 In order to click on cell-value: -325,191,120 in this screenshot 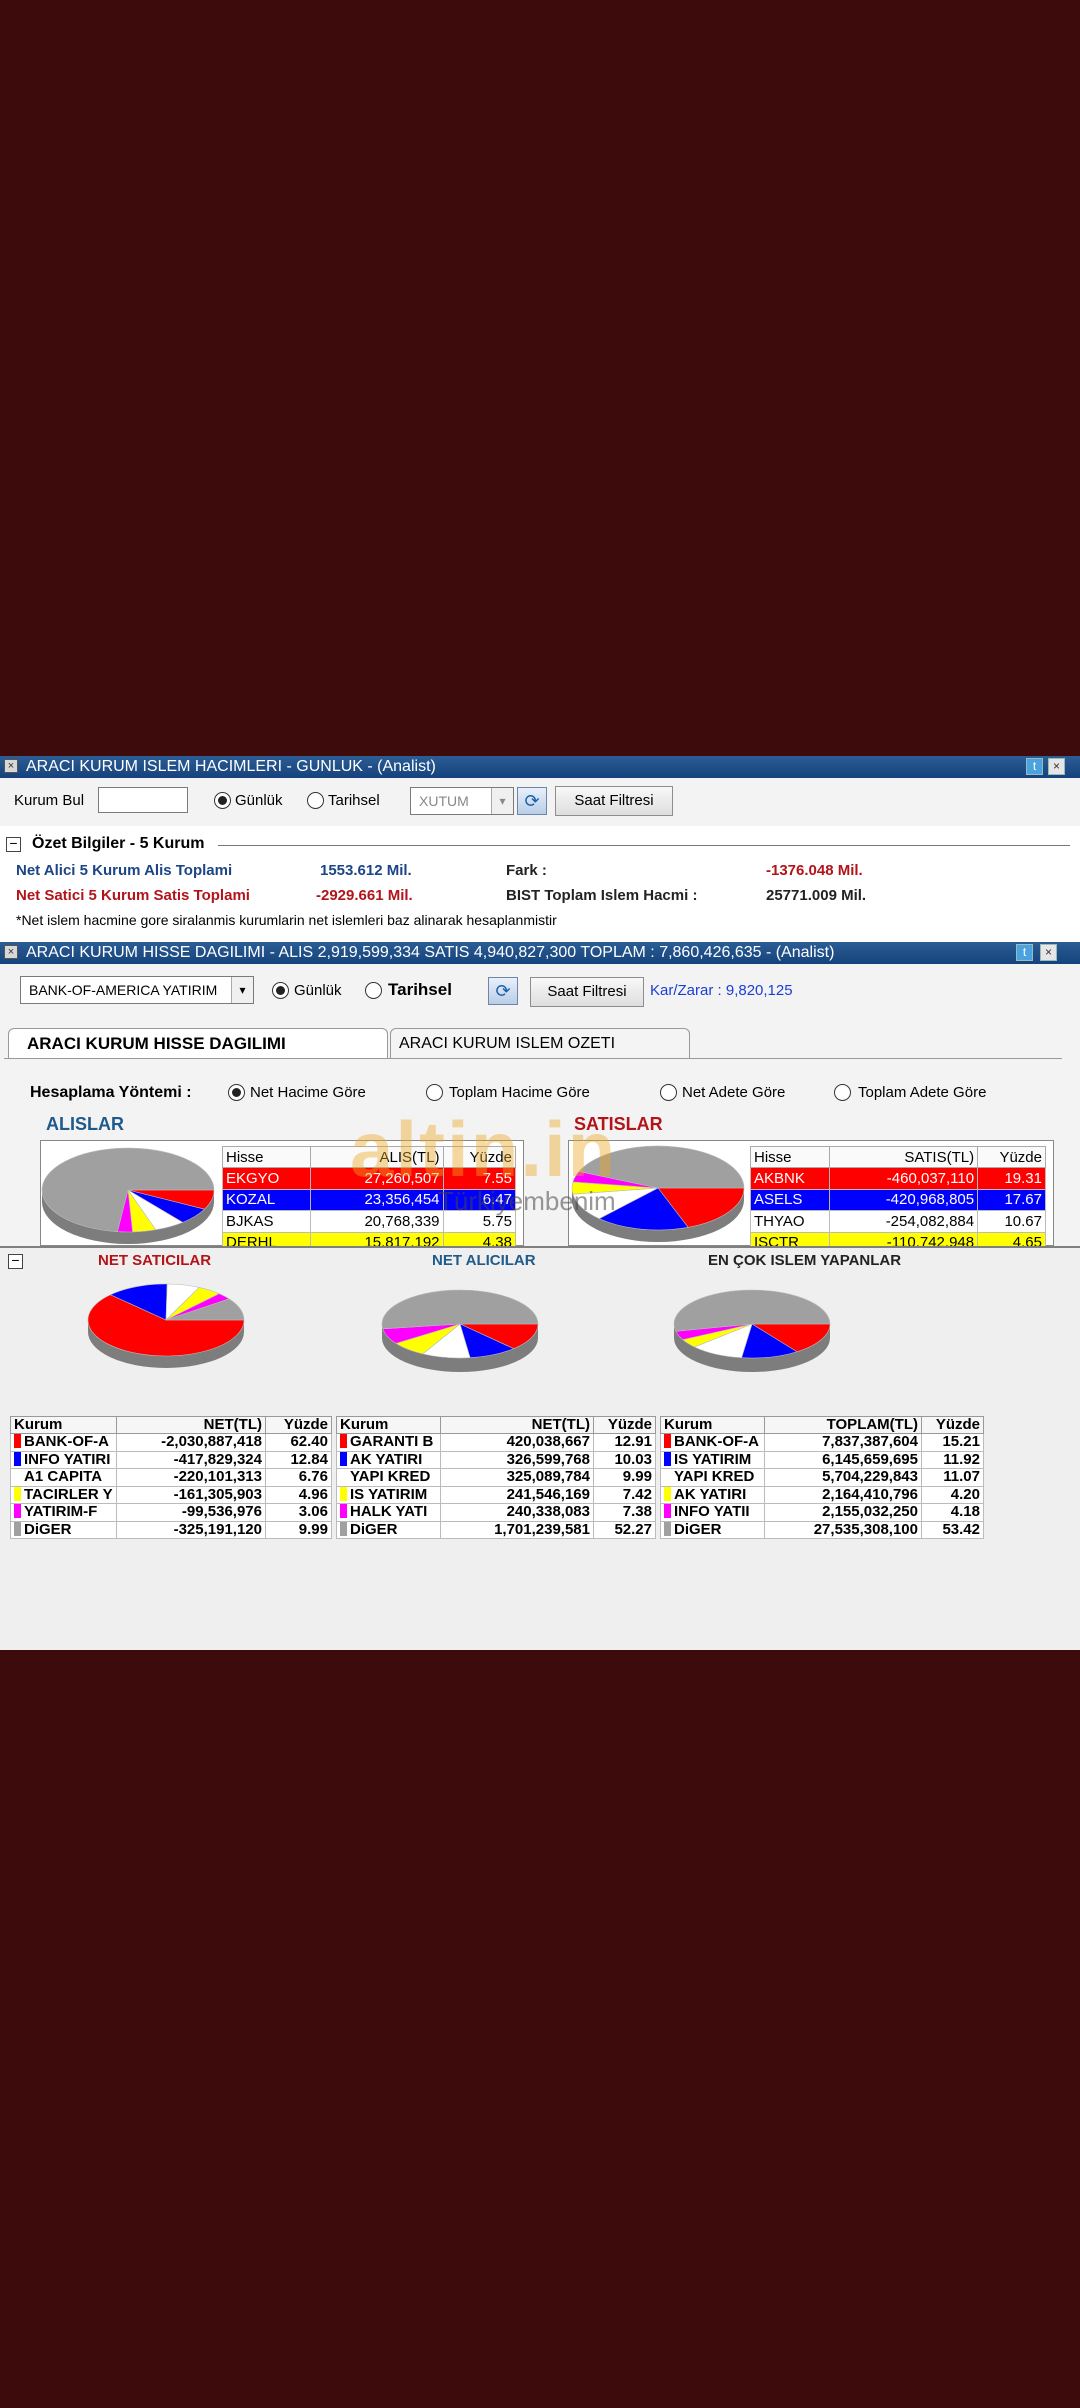, I will do `click(191, 1529)`.